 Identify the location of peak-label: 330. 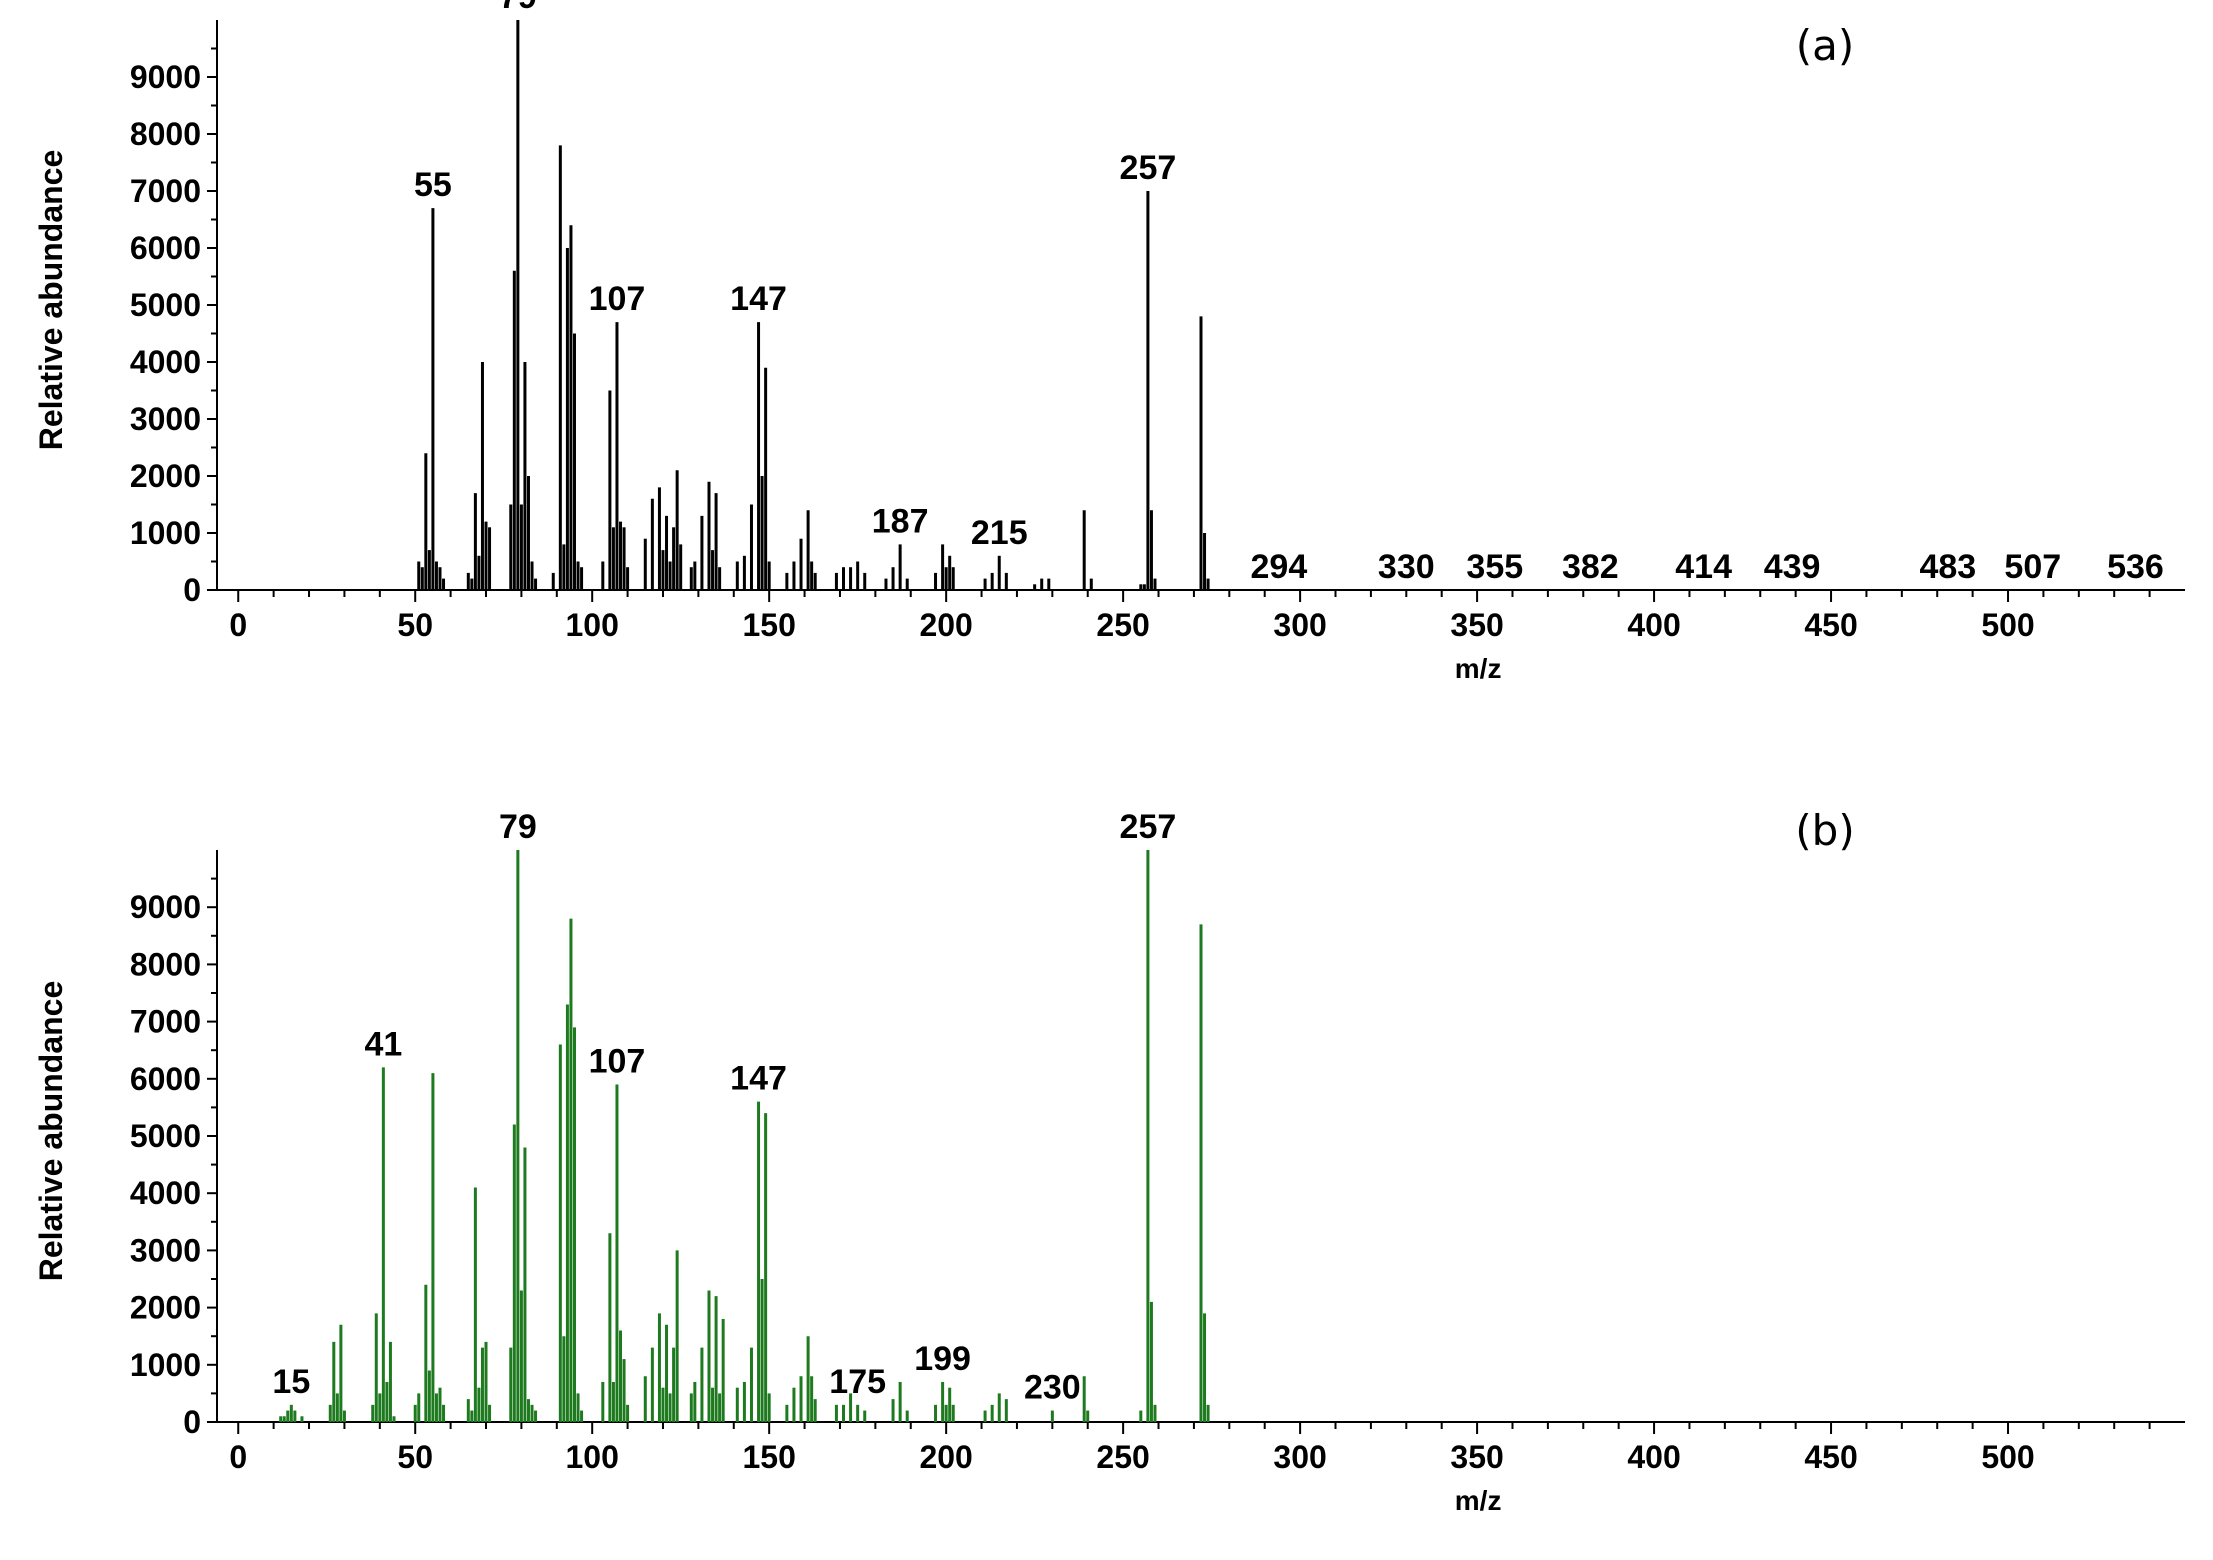
(1406, 567).